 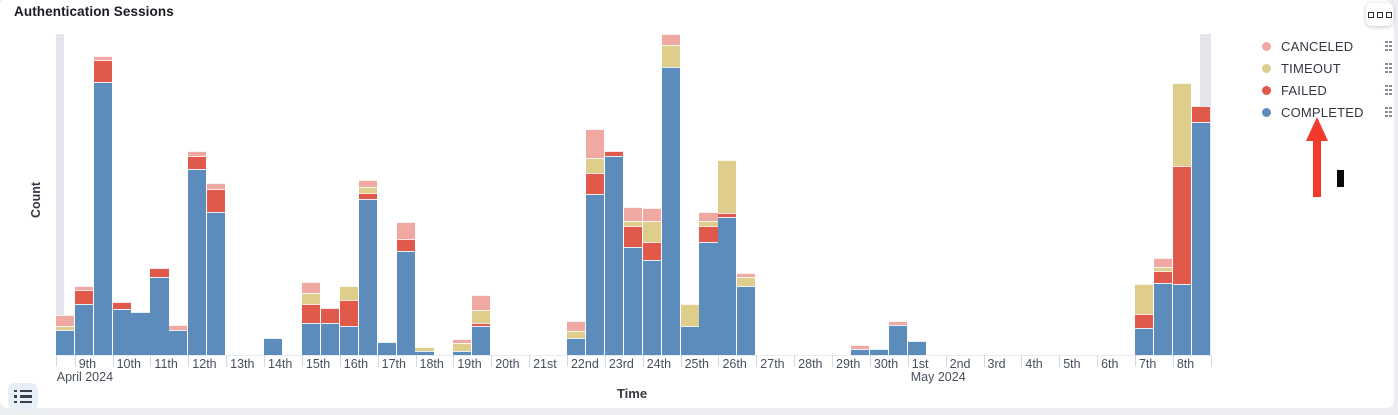 I want to click on bar-apr-26-am, so click(x=727, y=257).